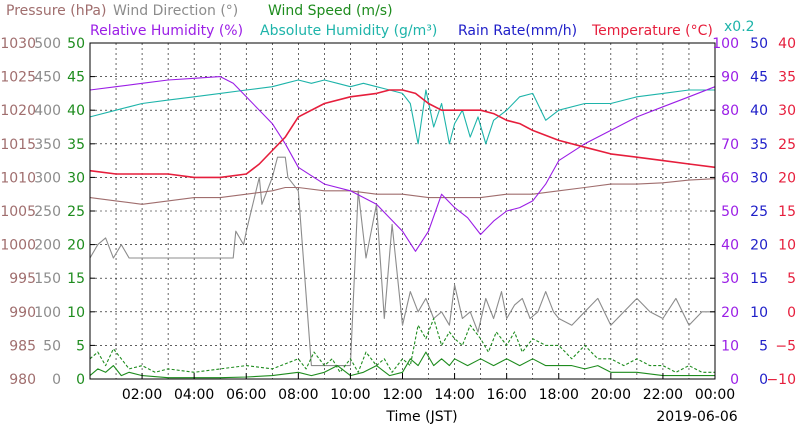  Describe the element at coordinates (402, 345) in the screenshot. I see `series-wind-gust` at that location.